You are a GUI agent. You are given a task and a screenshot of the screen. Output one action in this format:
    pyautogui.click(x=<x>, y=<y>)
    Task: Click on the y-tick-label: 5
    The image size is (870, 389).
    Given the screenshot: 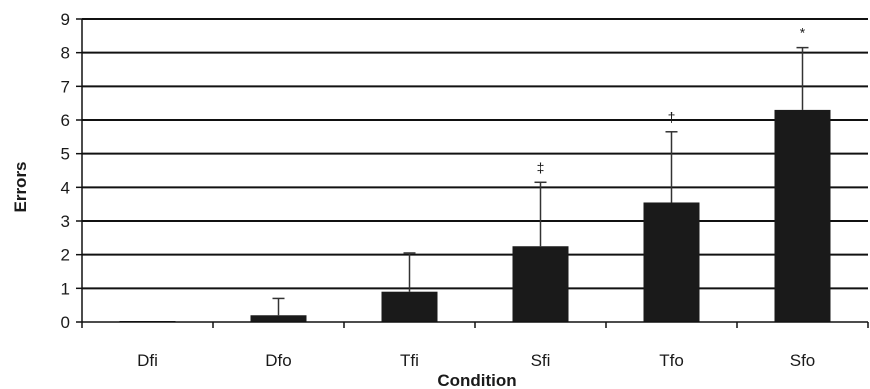 What is the action you would take?
    pyautogui.click(x=65, y=154)
    